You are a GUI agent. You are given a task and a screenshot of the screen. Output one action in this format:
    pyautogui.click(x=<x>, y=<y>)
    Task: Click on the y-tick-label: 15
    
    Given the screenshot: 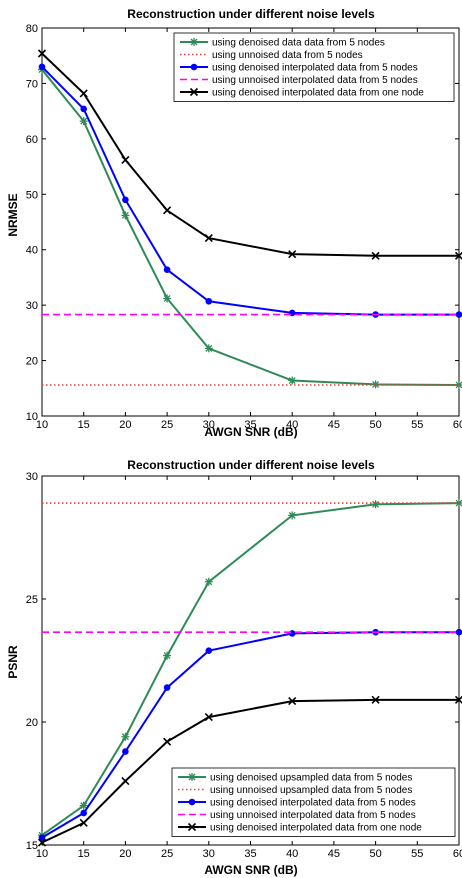 What is the action you would take?
    pyautogui.click(x=32, y=846)
    